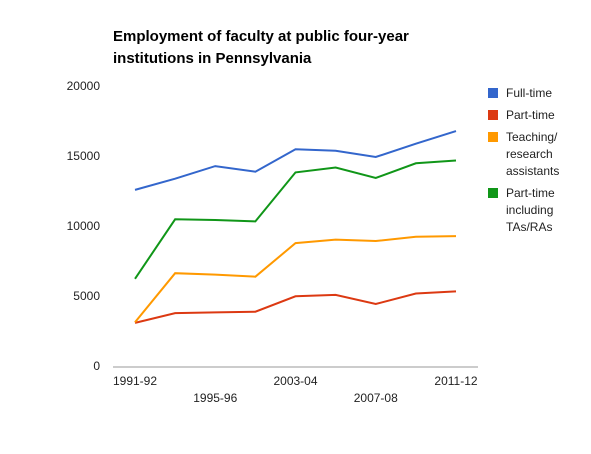 This screenshot has width=591, height=454. I want to click on legend-item: Part-time including TAs/RAs, so click(538, 210).